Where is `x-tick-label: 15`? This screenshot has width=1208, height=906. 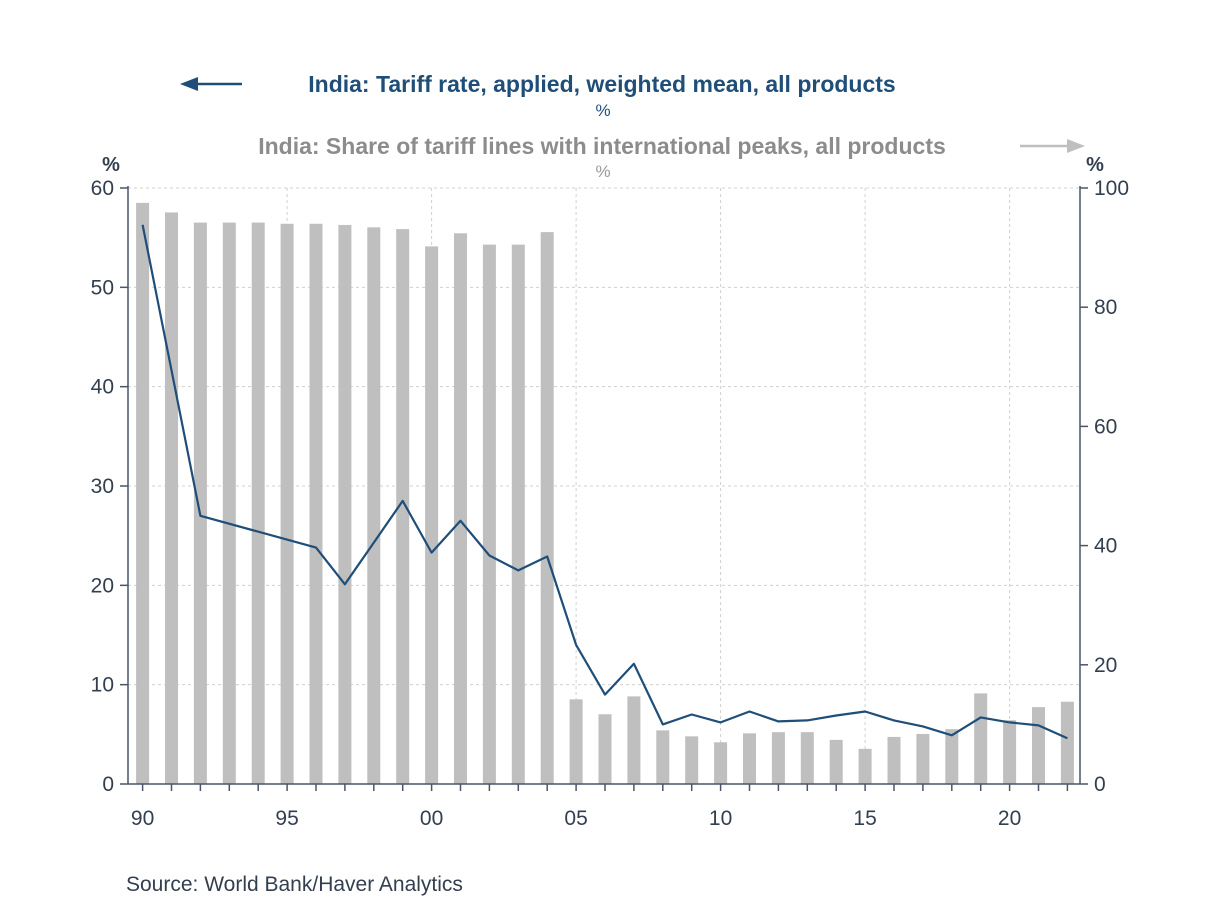 x-tick-label: 15 is located at coordinates (864, 818).